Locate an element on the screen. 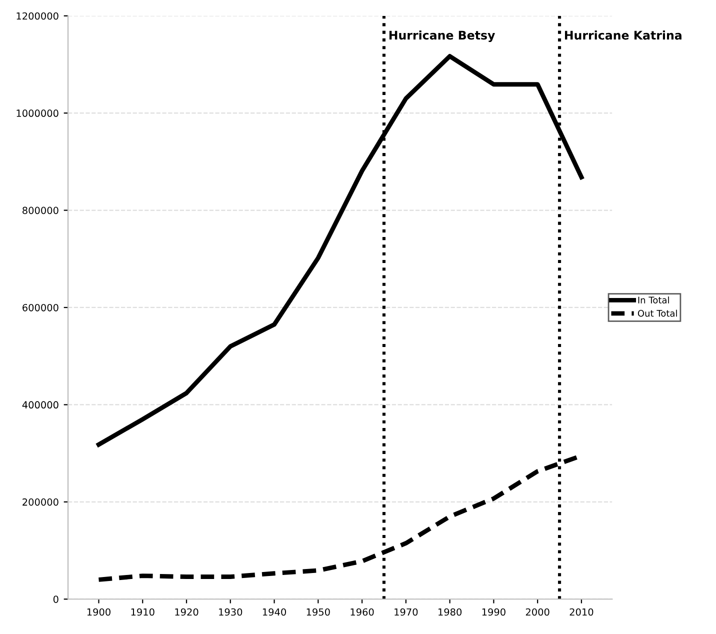  ref-line-label: Hurricane Katrina is located at coordinates (623, 35).